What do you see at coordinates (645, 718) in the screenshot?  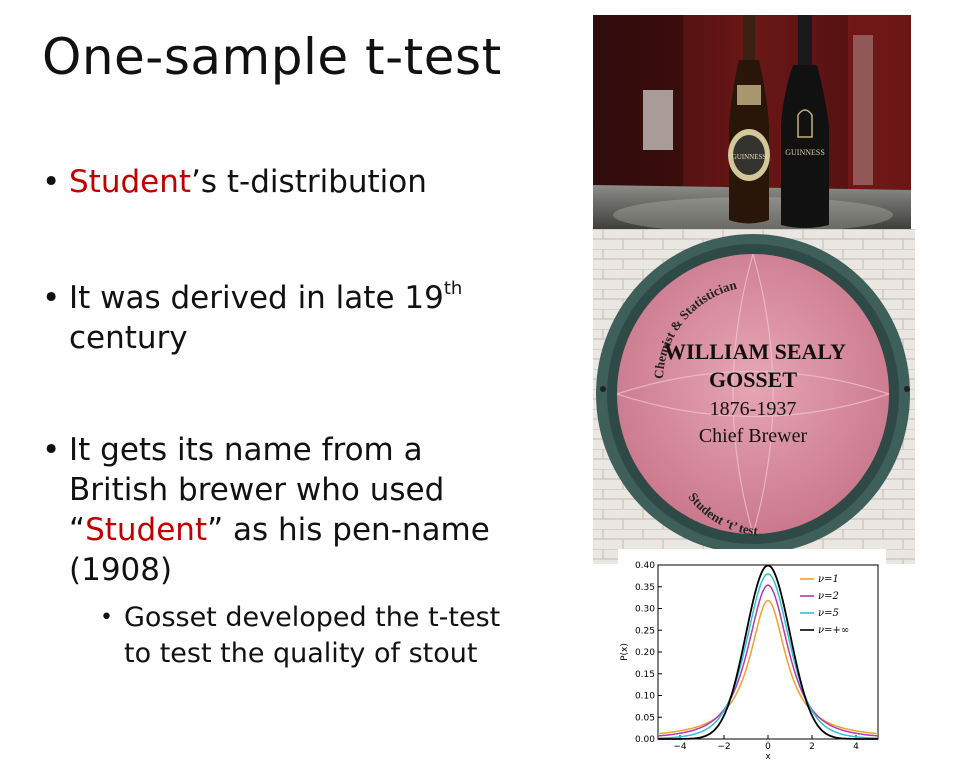 I see `y-tick-label: 0.05` at bounding box center [645, 718].